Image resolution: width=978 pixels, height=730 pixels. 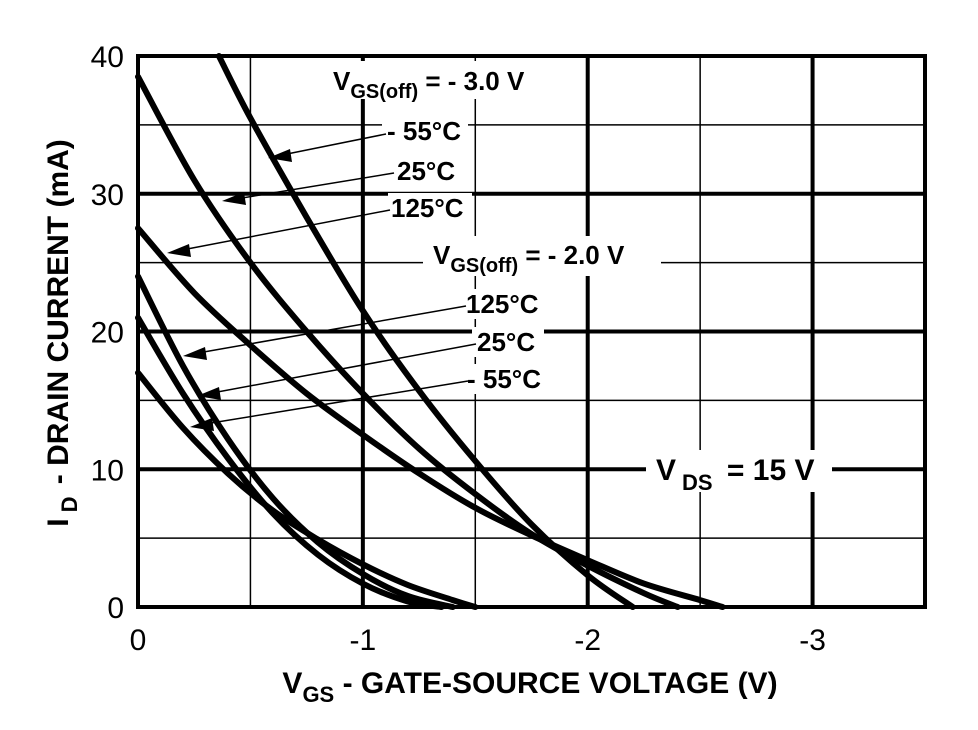 What do you see at coordinates (363, 640) in the screenshot?
I see `x-tick-label: -1` at bounding box center [363, 640].